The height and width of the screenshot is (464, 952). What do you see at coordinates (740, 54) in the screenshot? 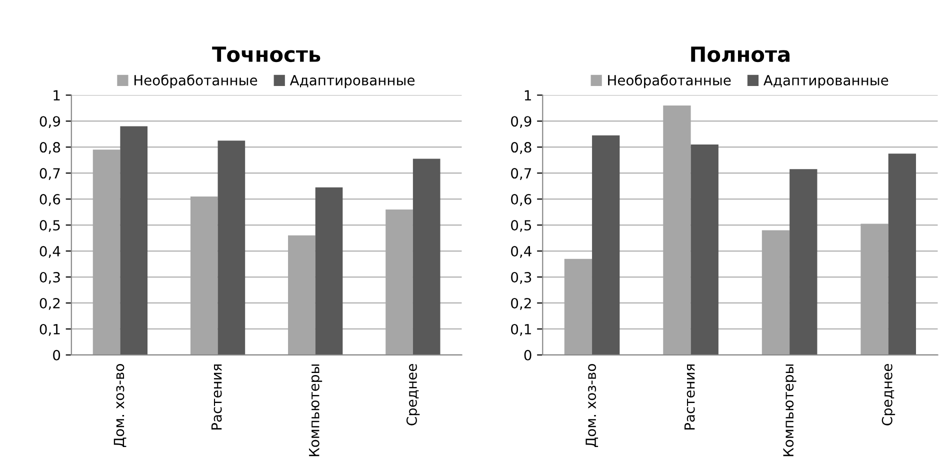
I see `chart-title: Полнота` at bounding box center [740, 54].